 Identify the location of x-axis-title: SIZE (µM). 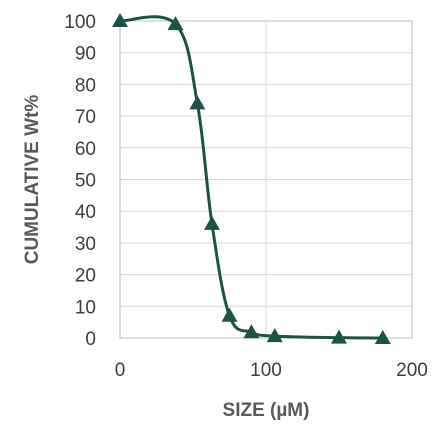
(266, 410).